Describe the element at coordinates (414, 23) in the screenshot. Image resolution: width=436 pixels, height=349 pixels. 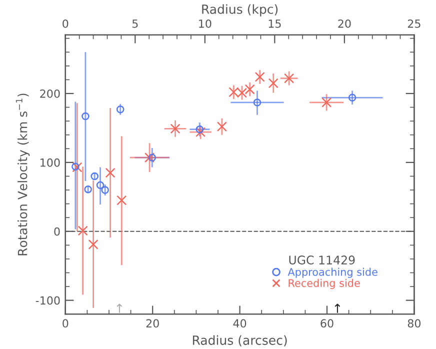
I see `x2-tick-label: 25` at that location.